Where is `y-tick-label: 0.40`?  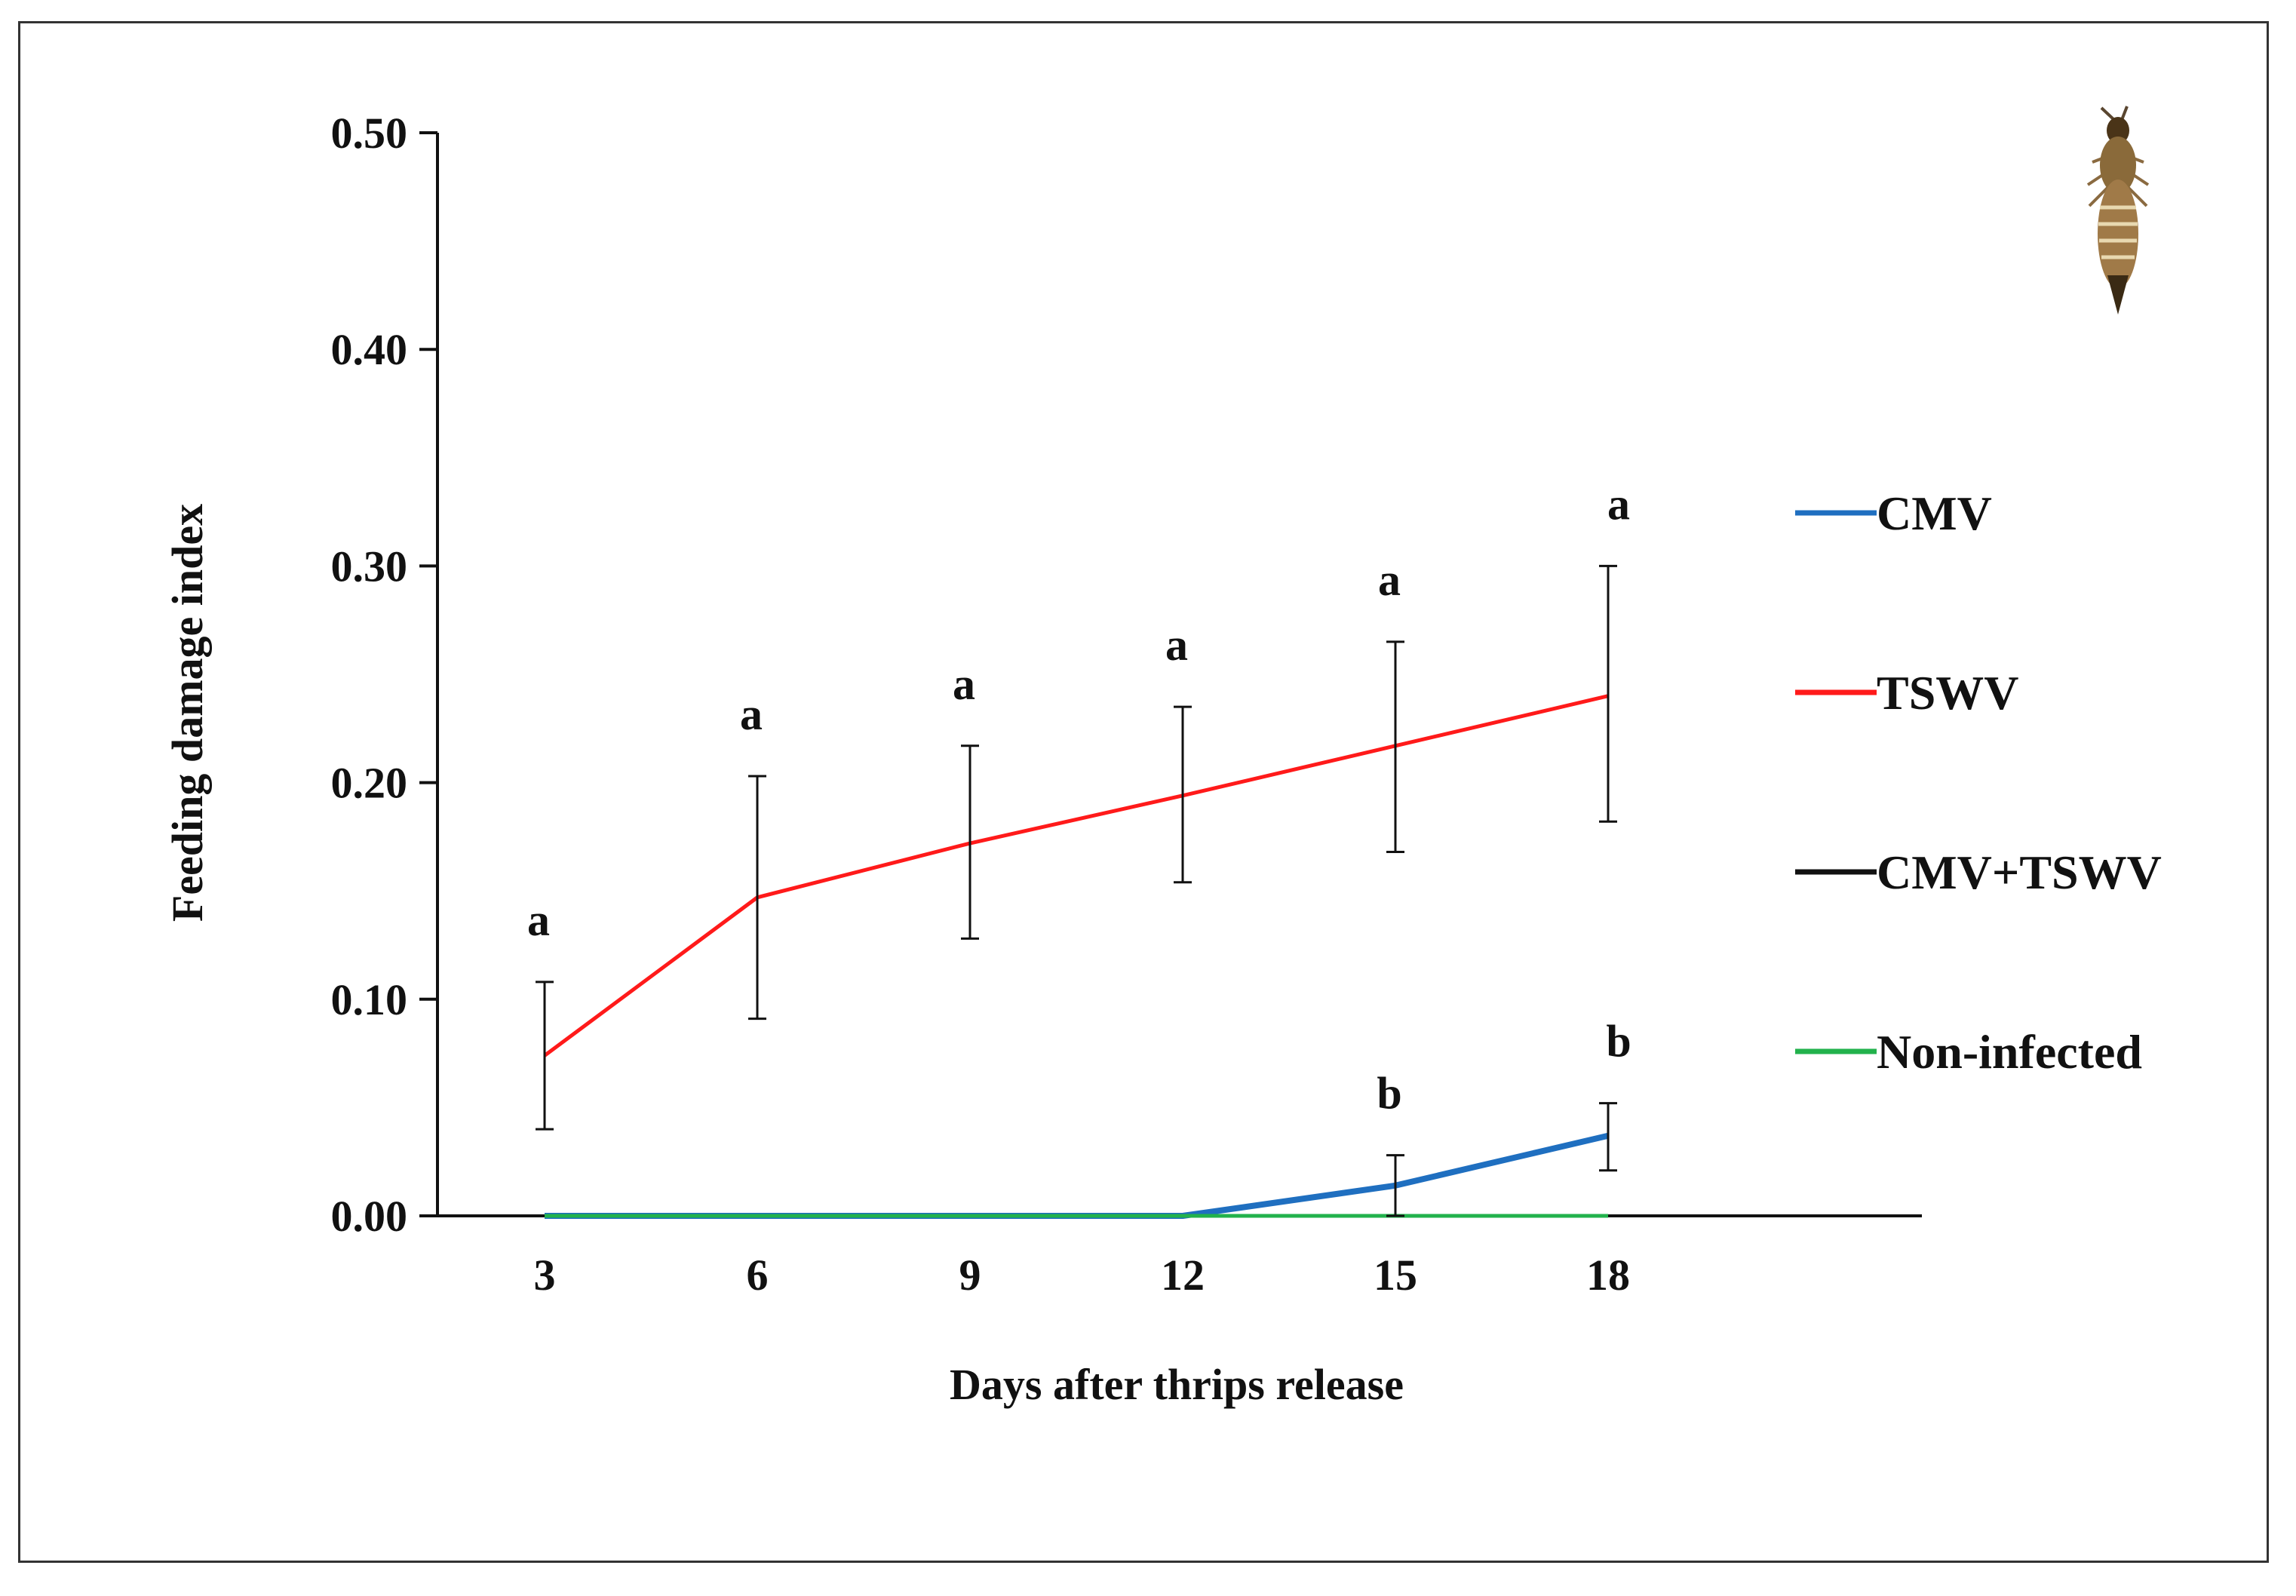
y-tick-label: 0.40 is located at coordinates (369, 349).